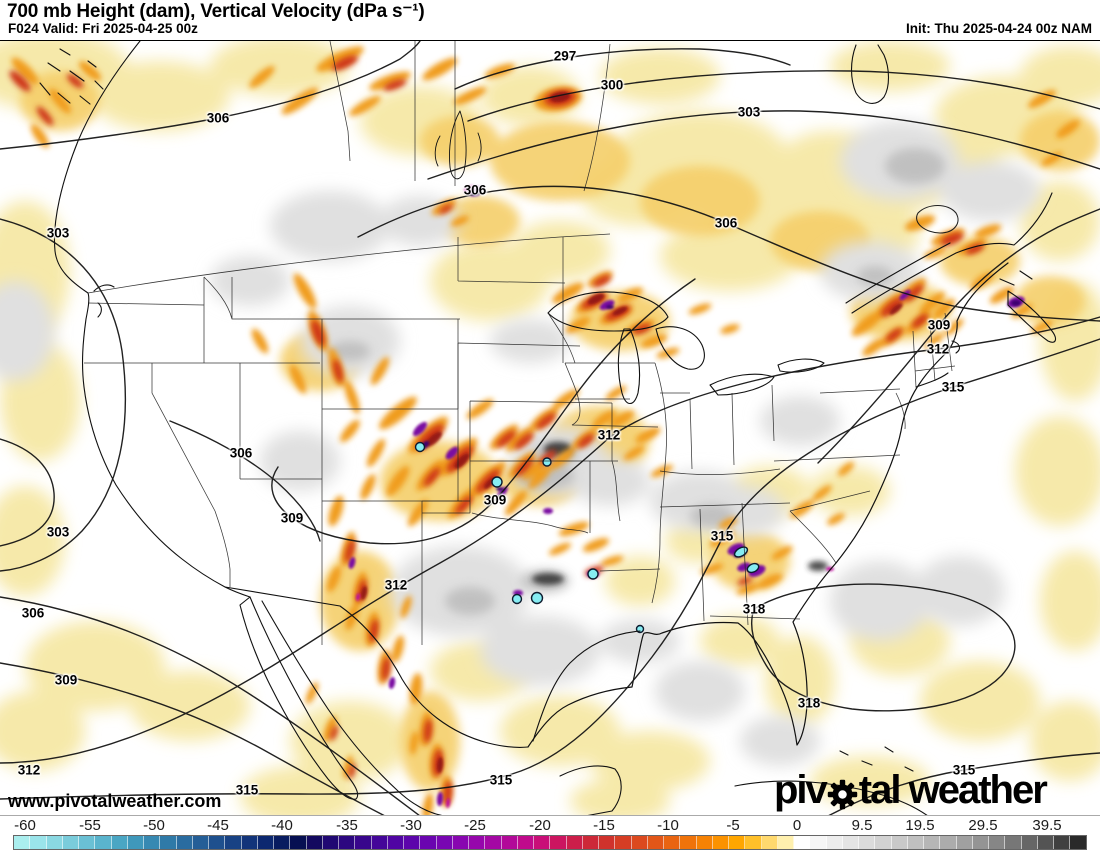  What do you see at coordinates (25, 825) in the screenshot?
I see `colorbar-tick: -60` at bounding box center [25, 825].